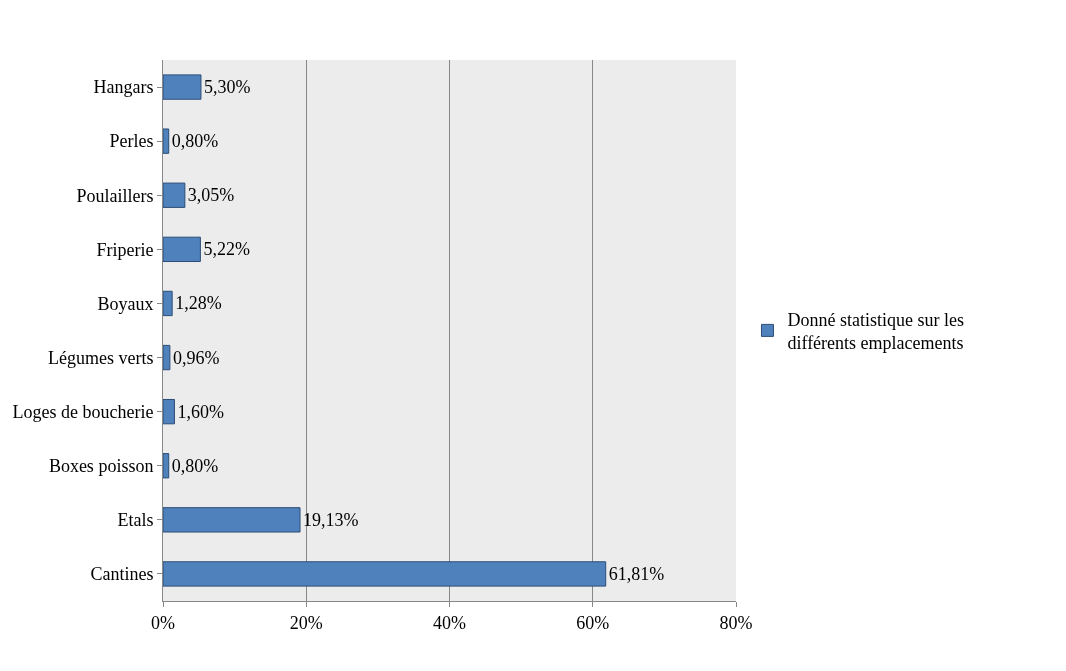 This screenshot has width=1066, height=671. Describe the element at coordinates (83, 411) in the screenshot. I see `y-tick-label: Loges de boucherie` at that location.